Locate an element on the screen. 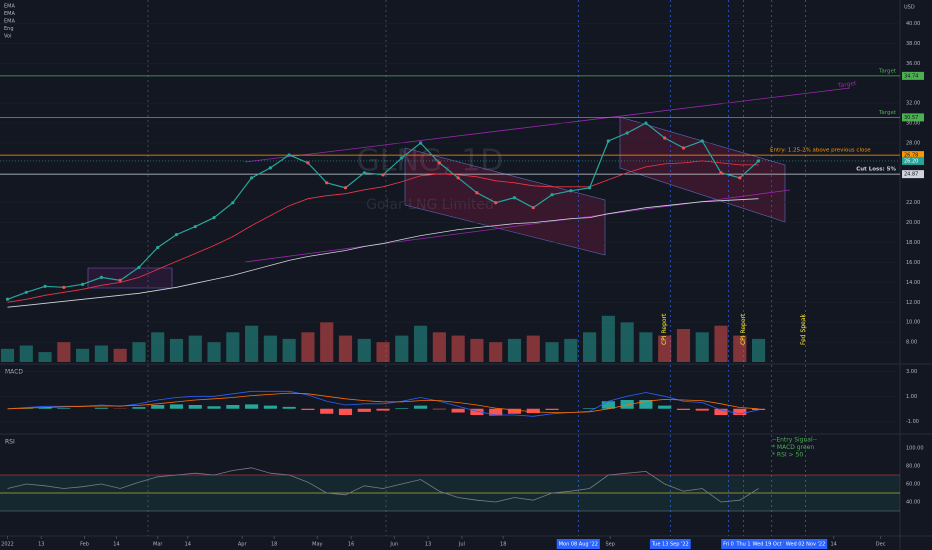 Image resolution: width=932 pixels, height=550 pixels. y-tick-label: 40.00 is located at coordinates (913, 24).